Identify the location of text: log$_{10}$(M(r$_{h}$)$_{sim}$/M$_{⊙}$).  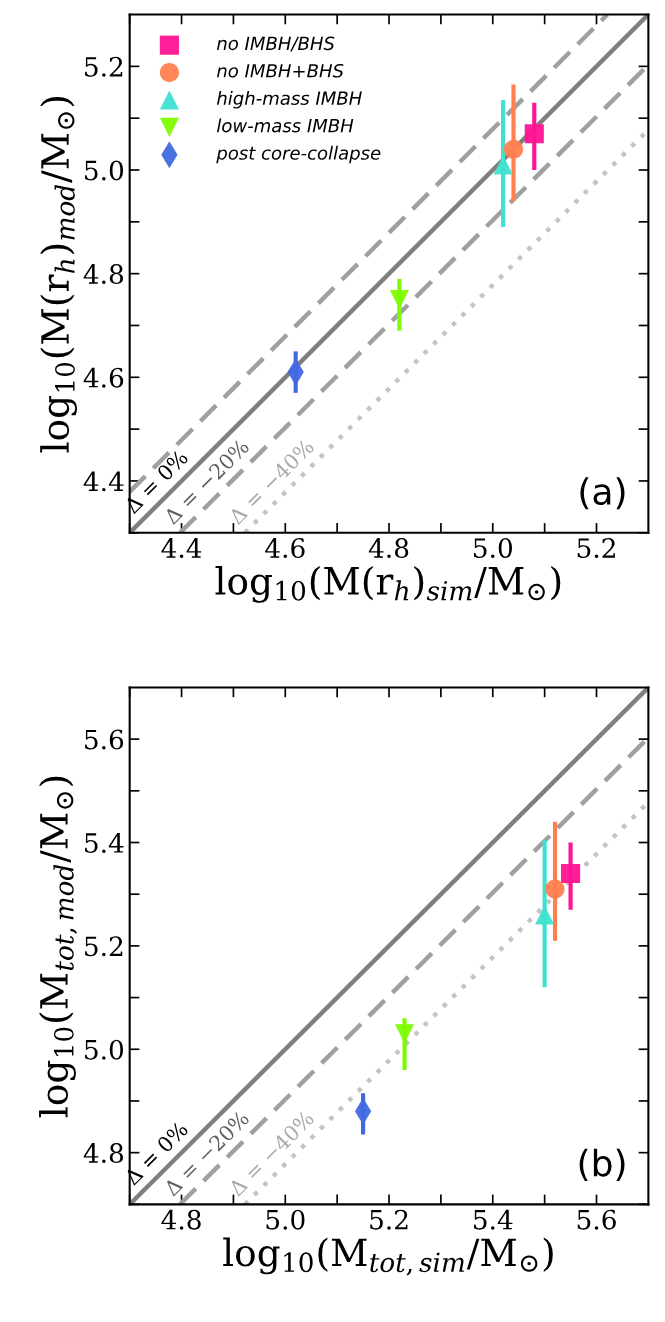
(388, 584).